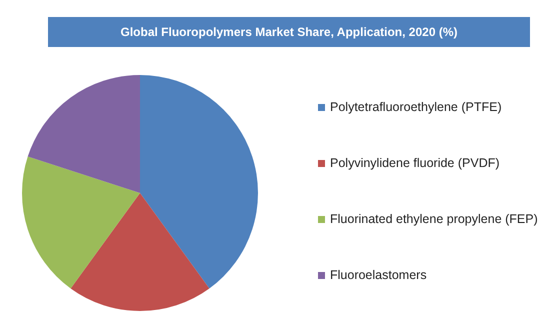  Describe the element at coordinates (289, 32) in the screenshot. I see `chart-title: Global Fluoropolymers Market Share, Application, 2020 (%)` at that location.